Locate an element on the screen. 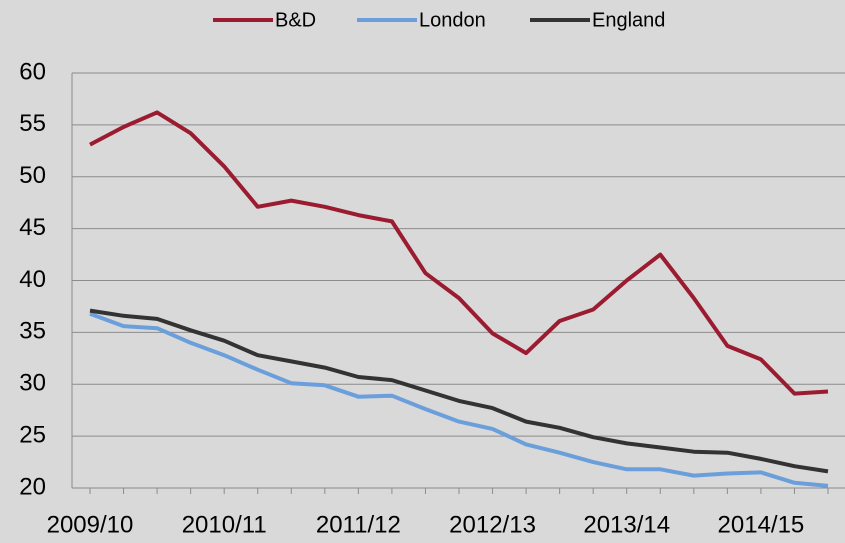 The height and width of the screenshot is (543, 845). y-tick-label: 20 is located at coordinates (32, 486).